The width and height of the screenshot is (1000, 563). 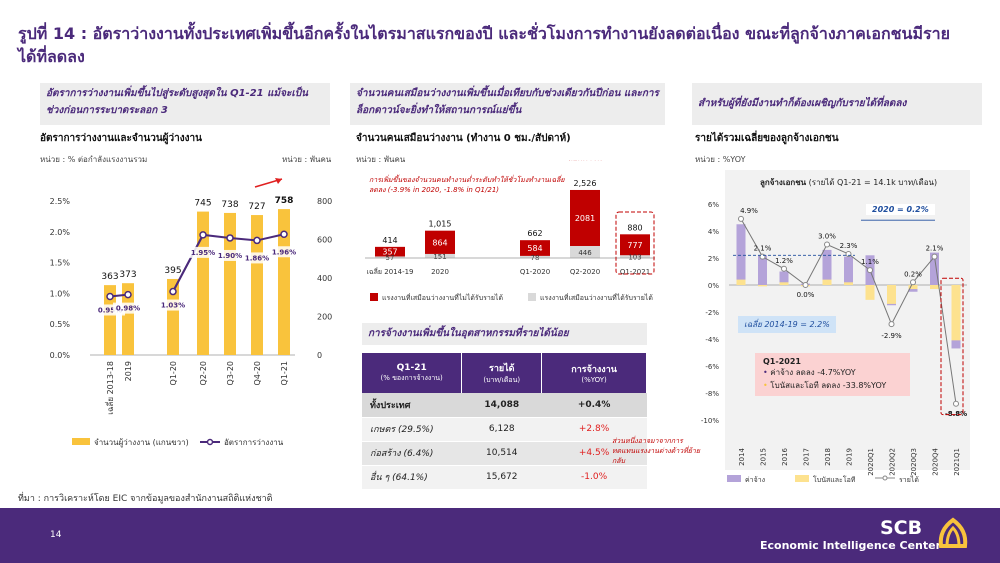 I want to click on total-value-label: 414, so click(x=389, y=240).